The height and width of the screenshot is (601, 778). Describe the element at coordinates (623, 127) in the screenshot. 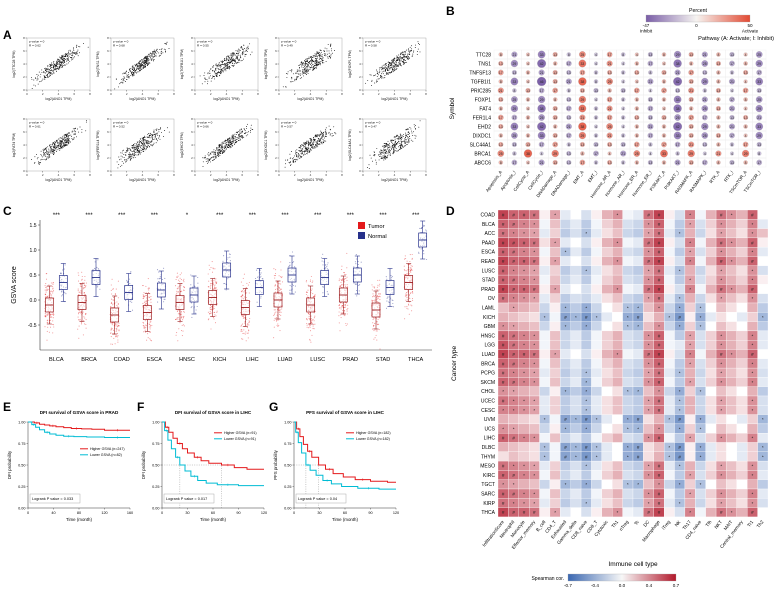

I see `pathway-percent: 4` at that location.